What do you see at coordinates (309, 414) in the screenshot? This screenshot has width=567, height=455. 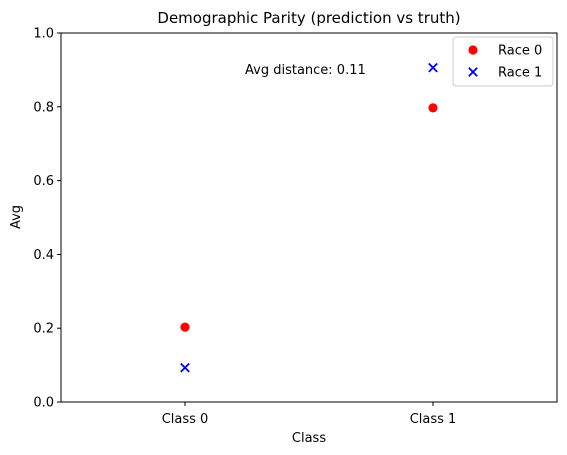 I see `x-axis-ticks: Class 0 Class 1` at bounding box center [309, 414].